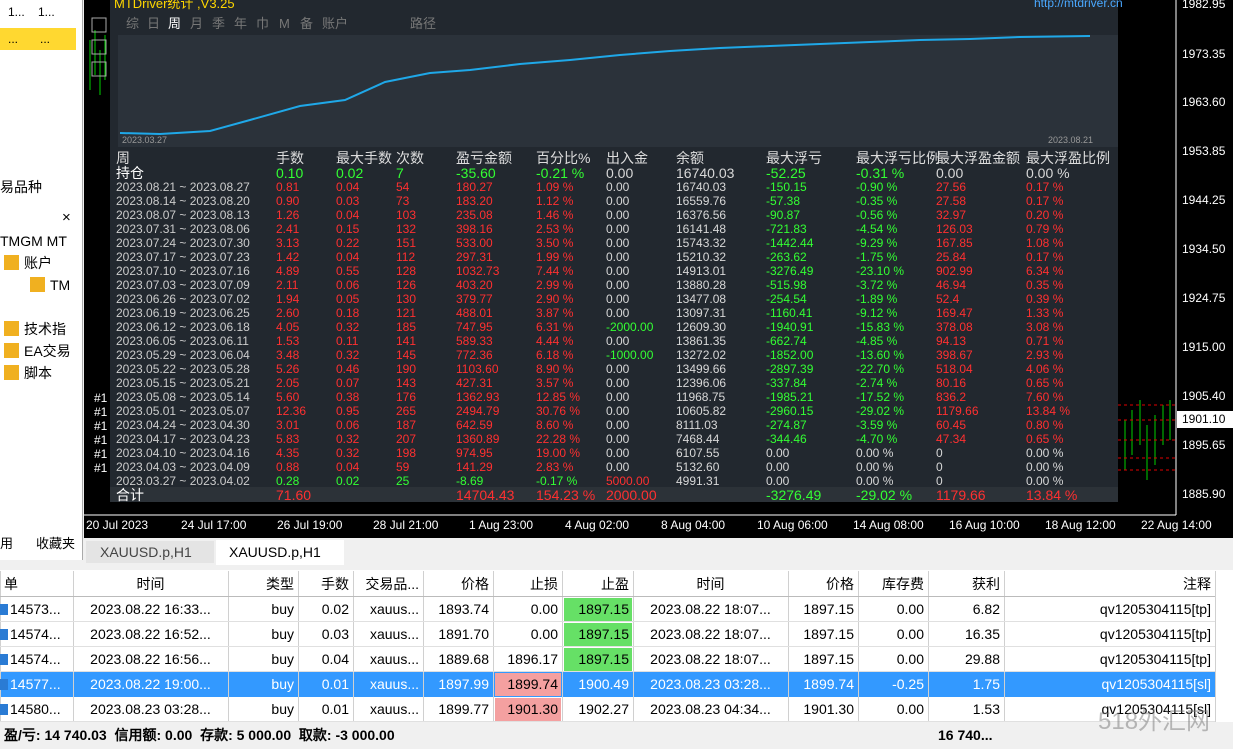  Describe the element at coordinates (38, 263) in the screenshot. I see `tree-item: 账户` at that location.